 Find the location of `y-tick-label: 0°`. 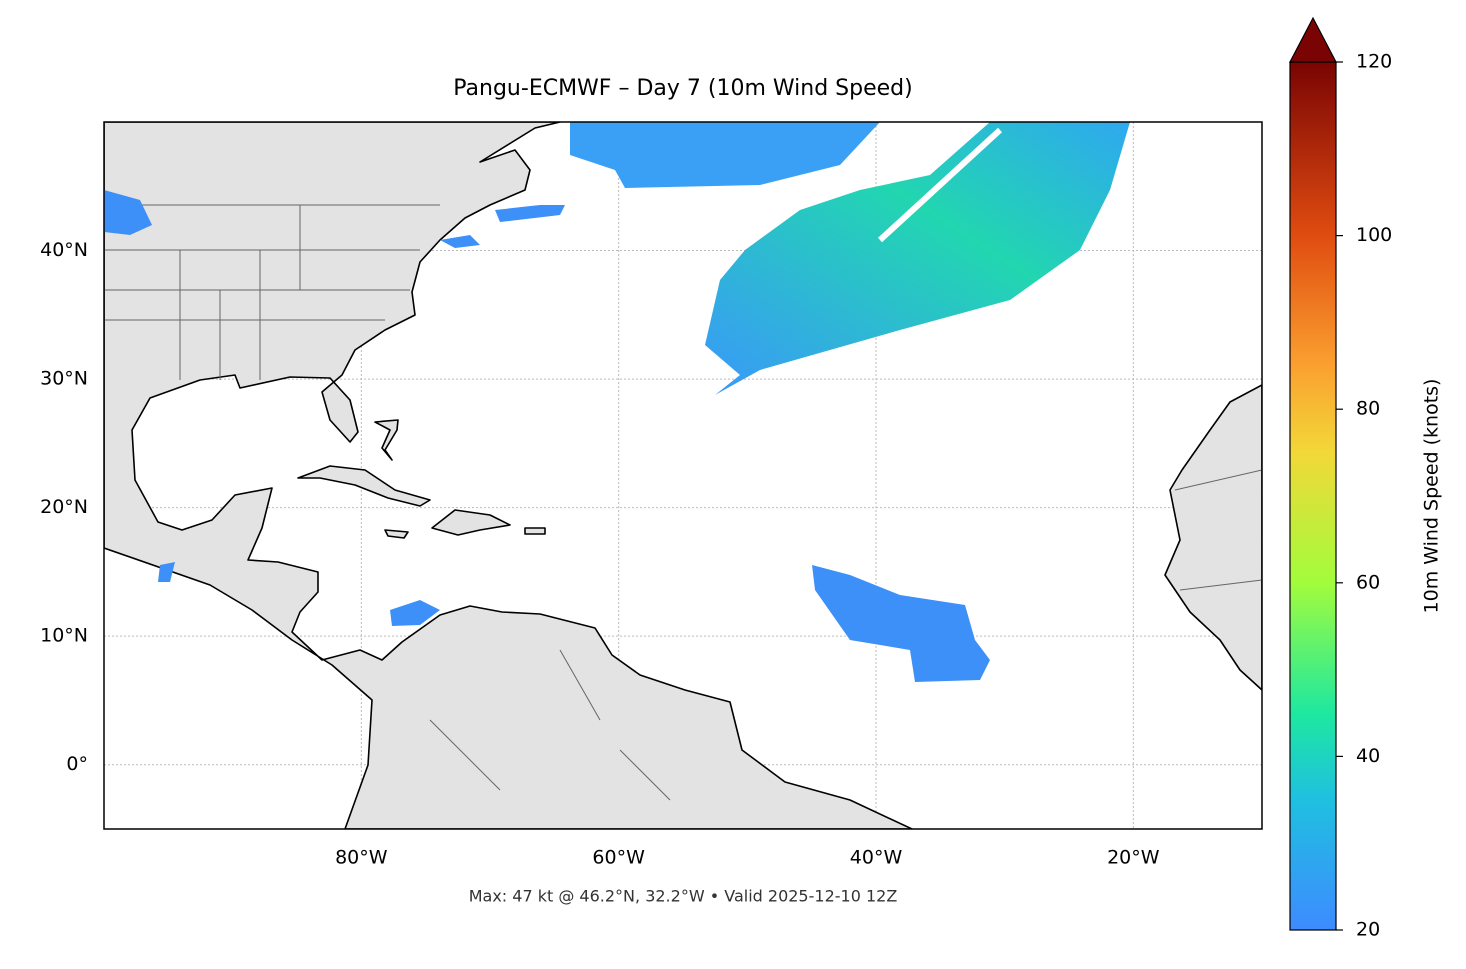

y-tick-label: 0° is located at coordinates (77, 764).